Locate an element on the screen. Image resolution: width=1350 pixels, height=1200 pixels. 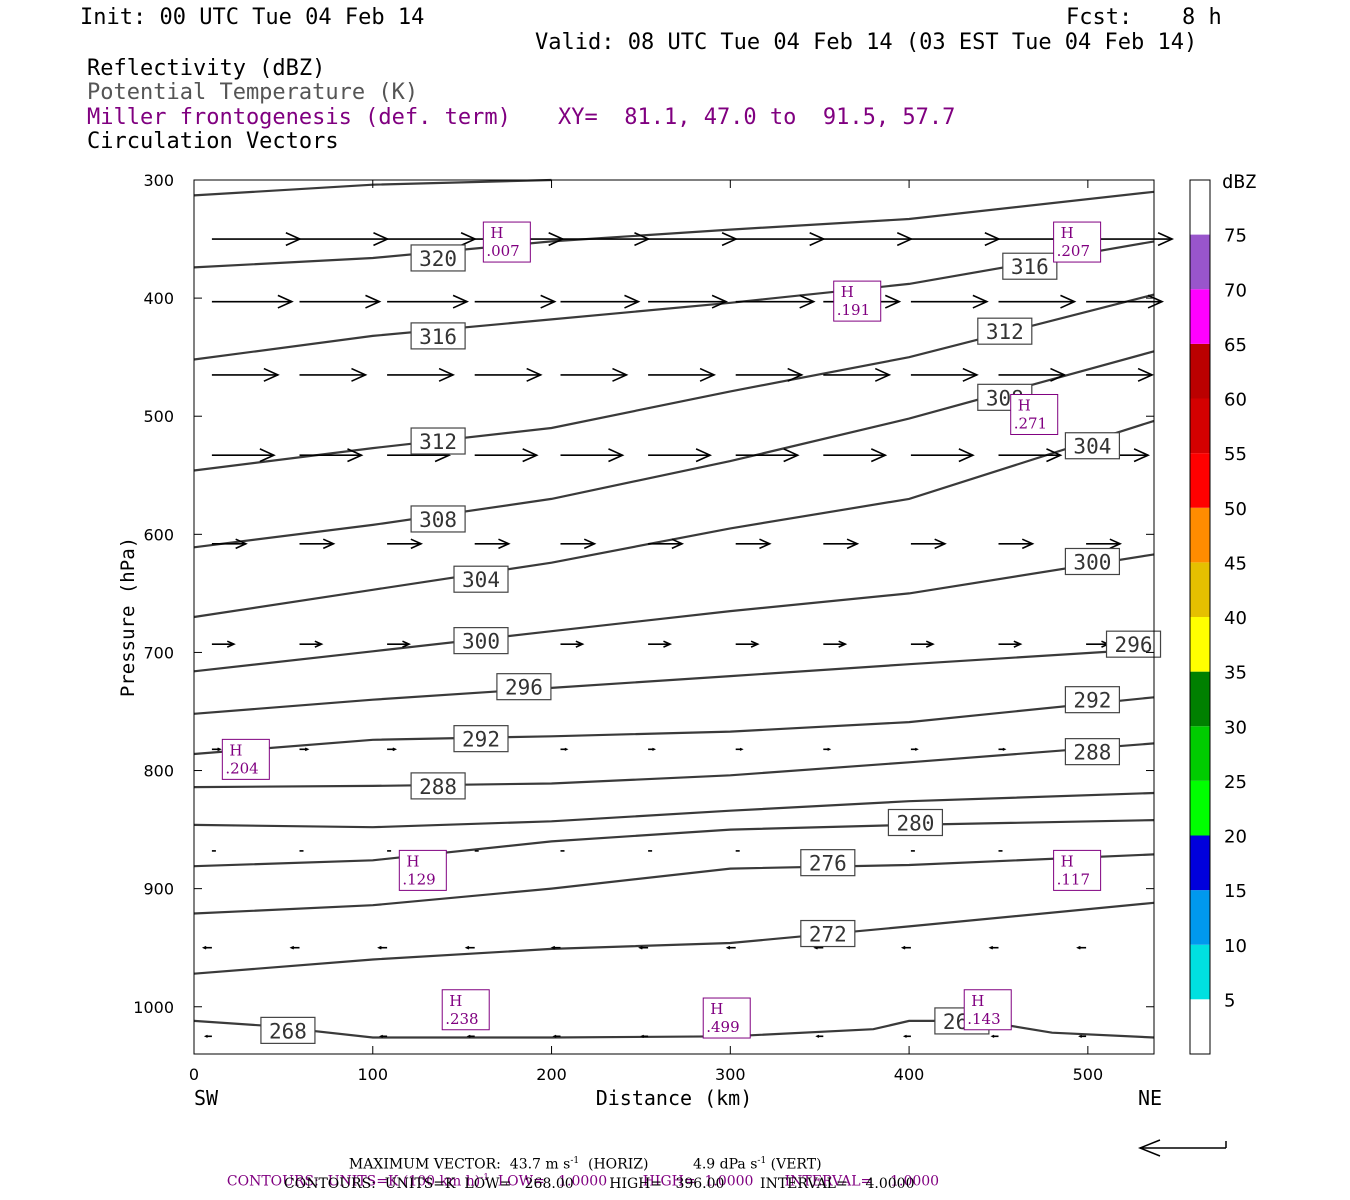
y-tick-label: 400 is located at coordinates (158, 298).